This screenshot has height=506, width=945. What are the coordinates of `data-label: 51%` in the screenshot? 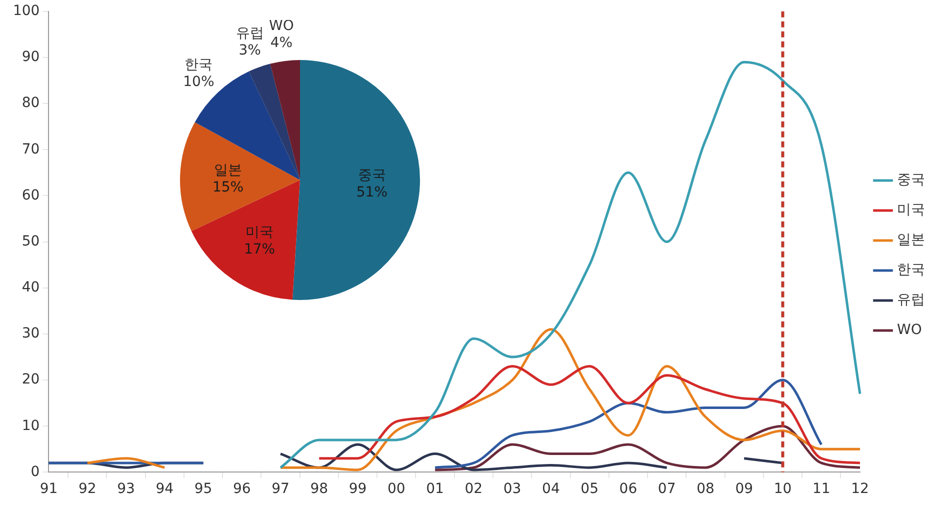 It's located at (372, 192).